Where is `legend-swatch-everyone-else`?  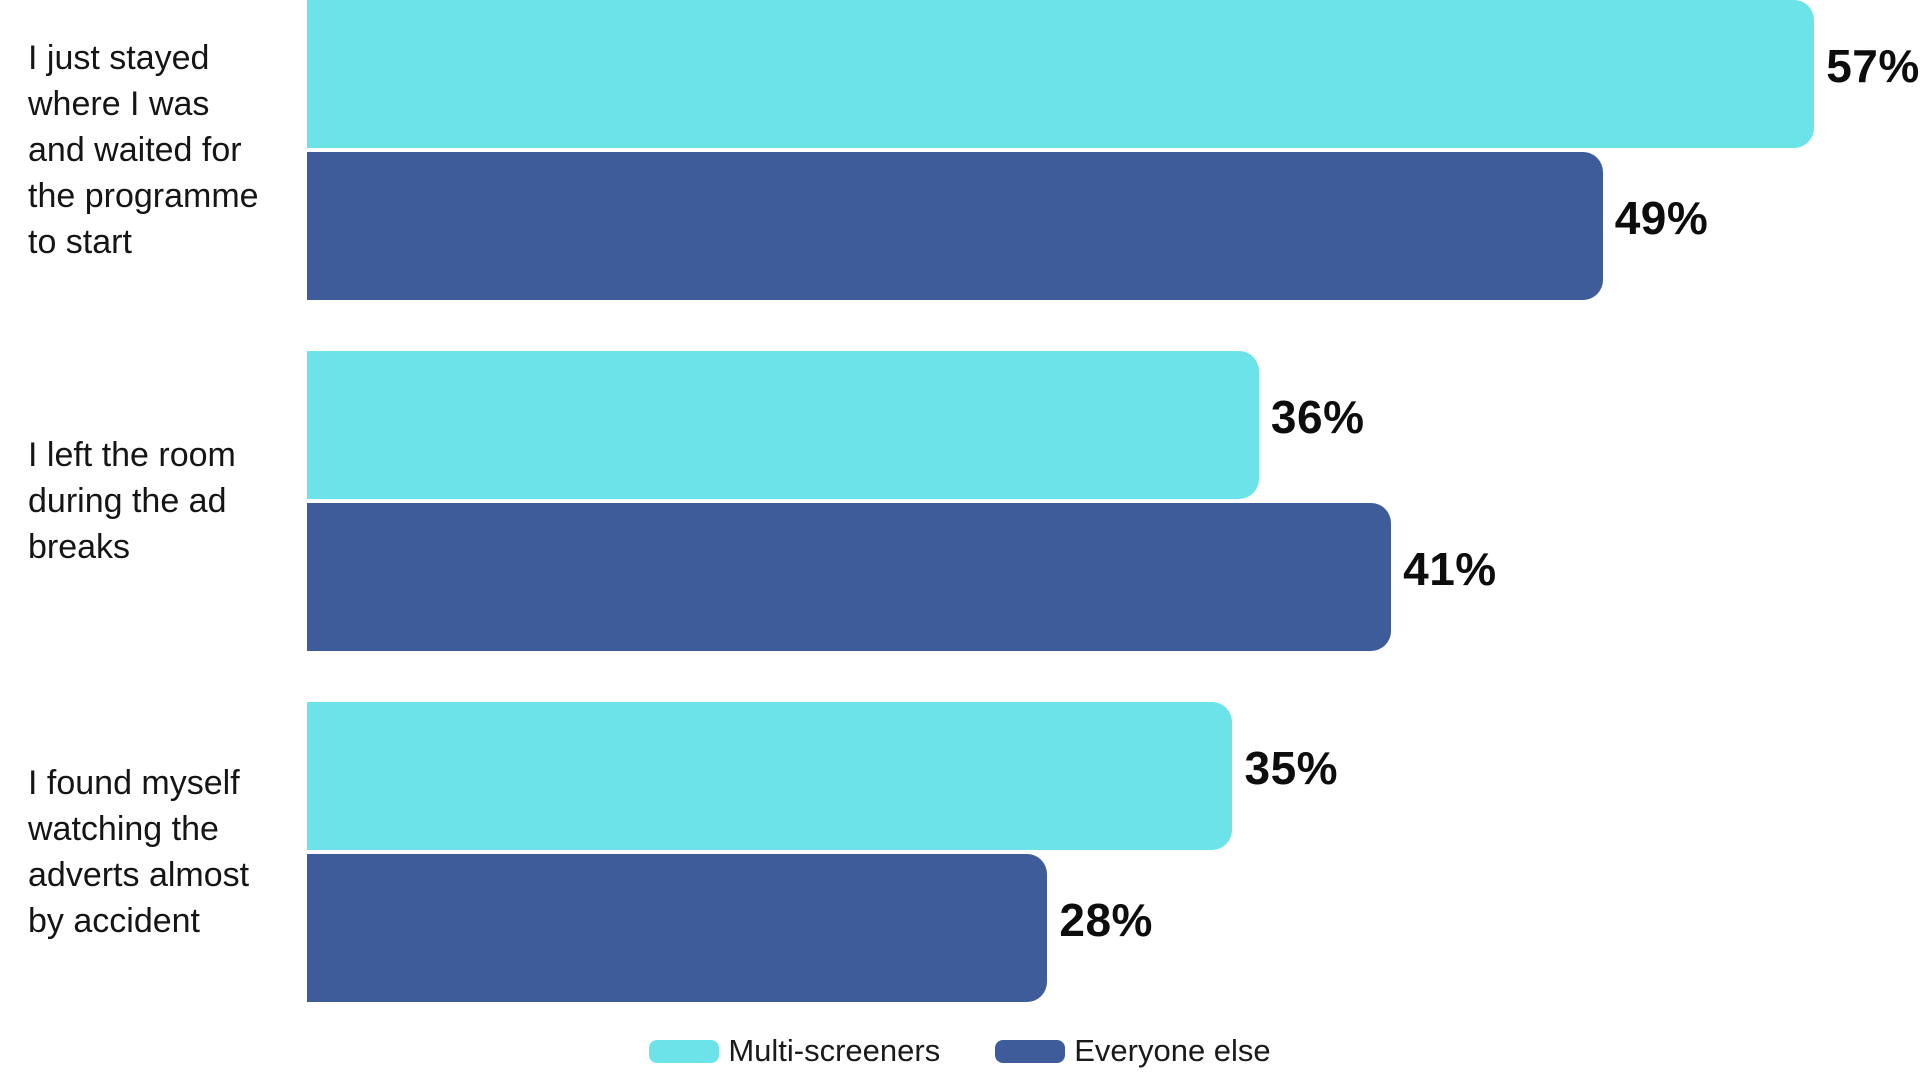
legend-swatch-everyone-else is located at coordinates (1030, 1051).